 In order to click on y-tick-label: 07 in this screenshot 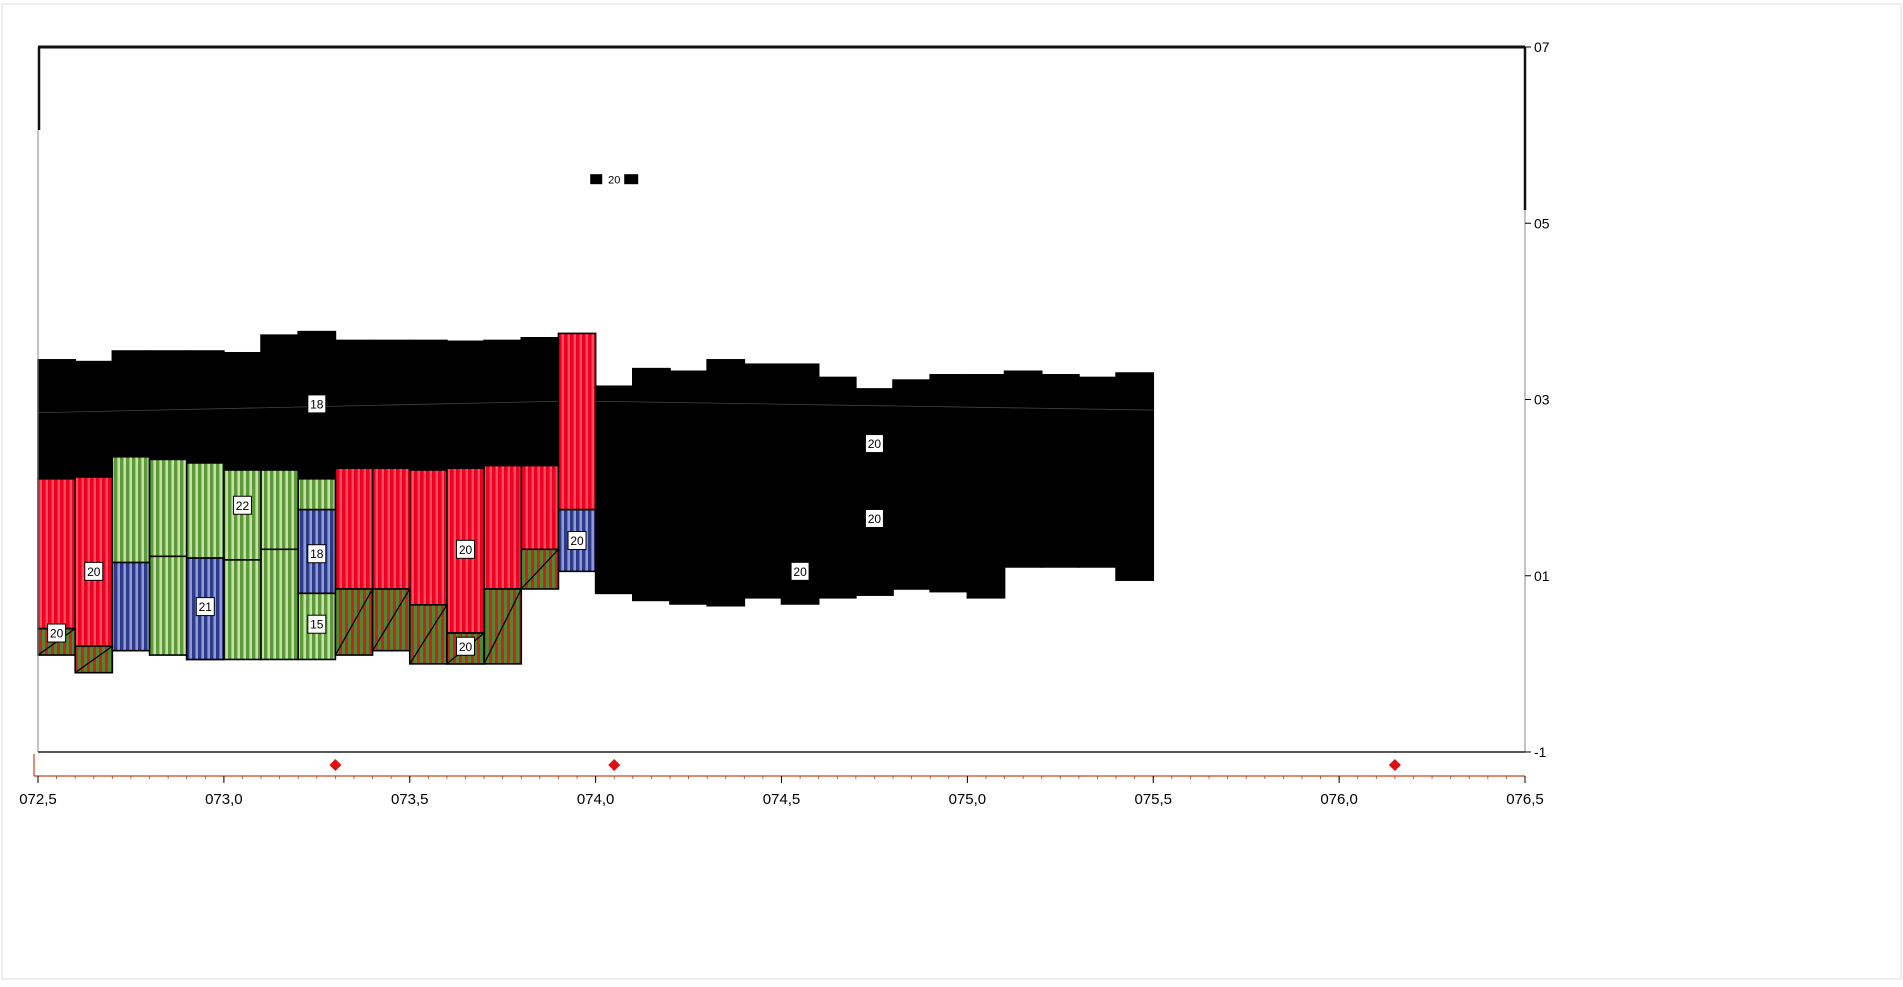, I will do `click(1542, 47)`.